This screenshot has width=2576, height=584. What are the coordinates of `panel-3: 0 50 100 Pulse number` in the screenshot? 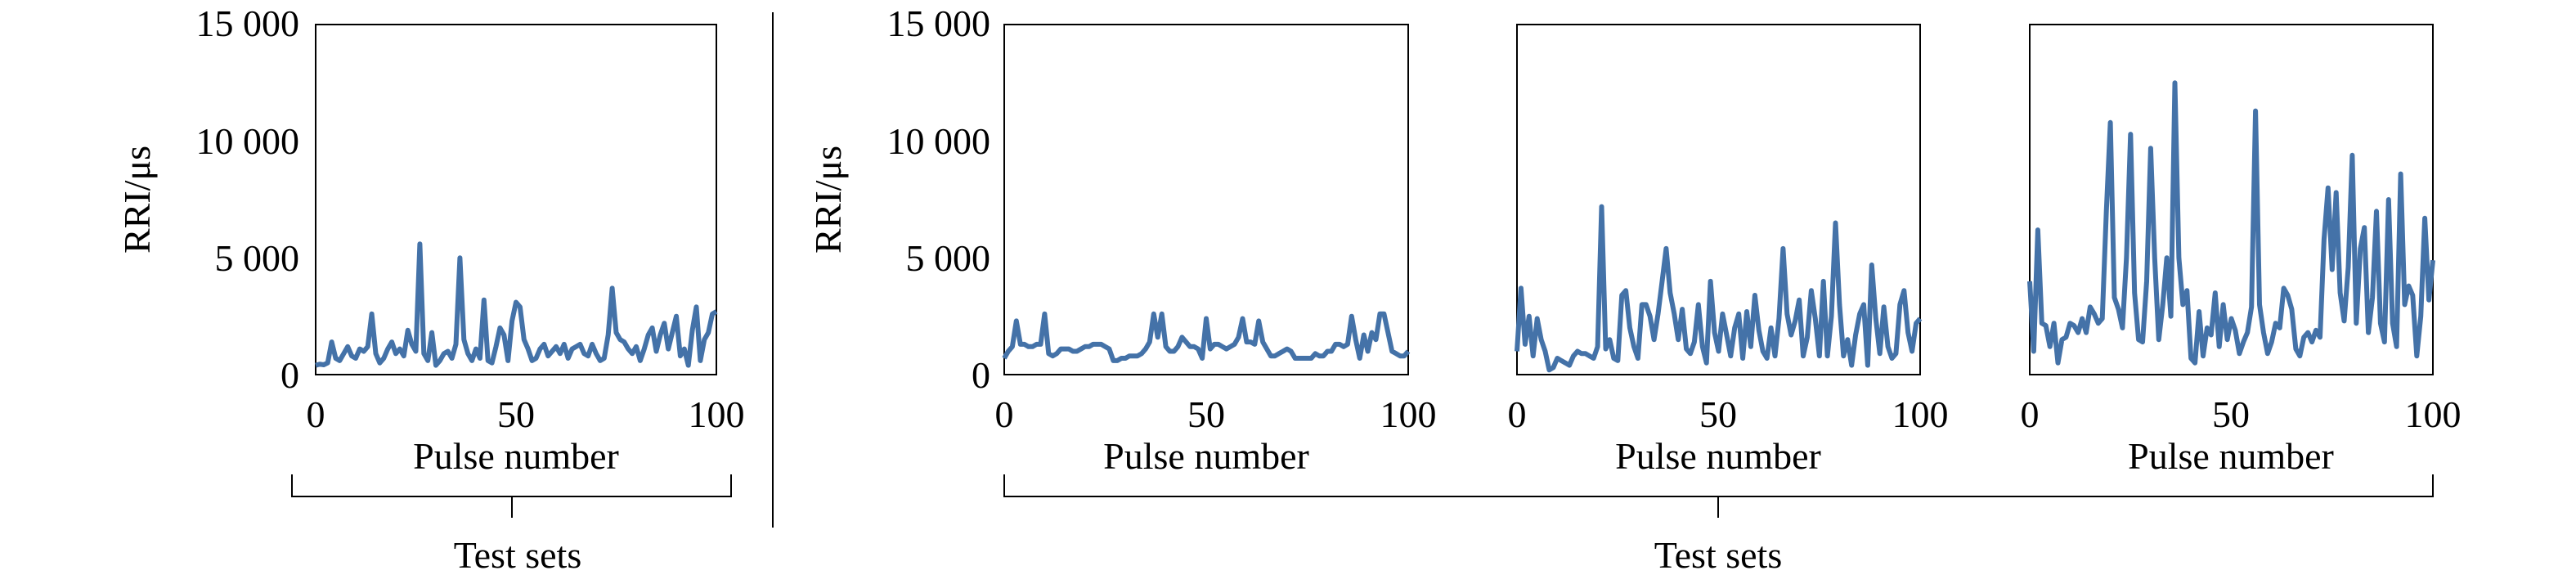 It's located at (1729, 250).